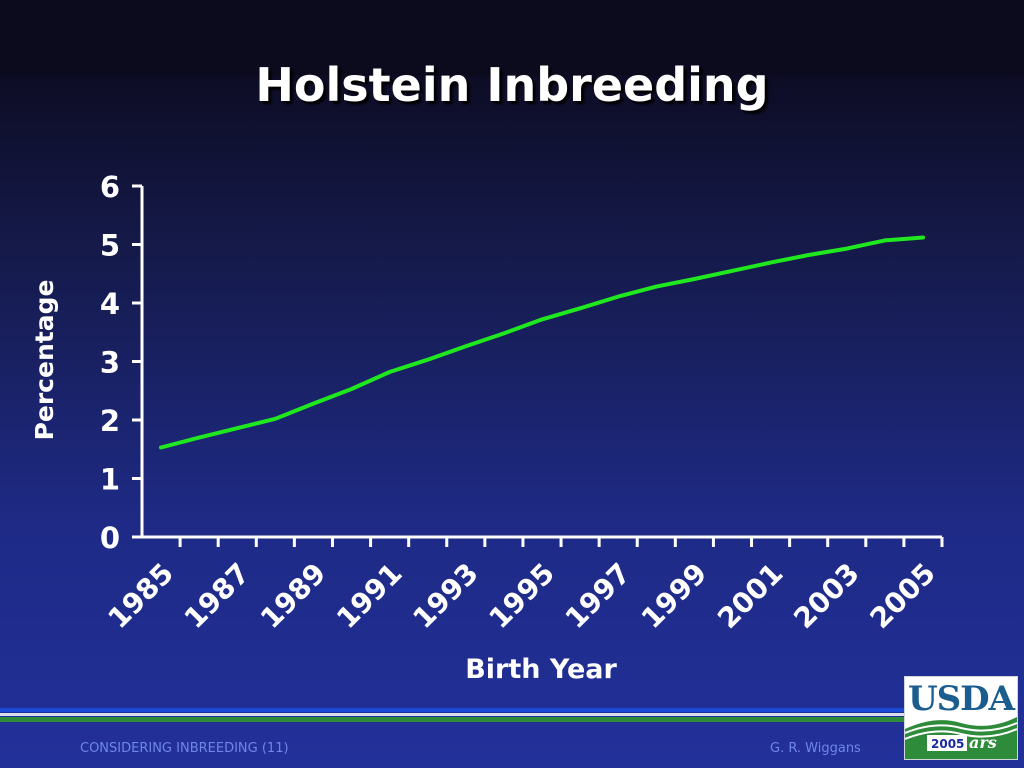 This screenshot has width=1024, height=768. What do you see at coordinates (961, 699) in the screenshot?
I see `usda-logo-text: USDA` at bounding box center [961, 699].